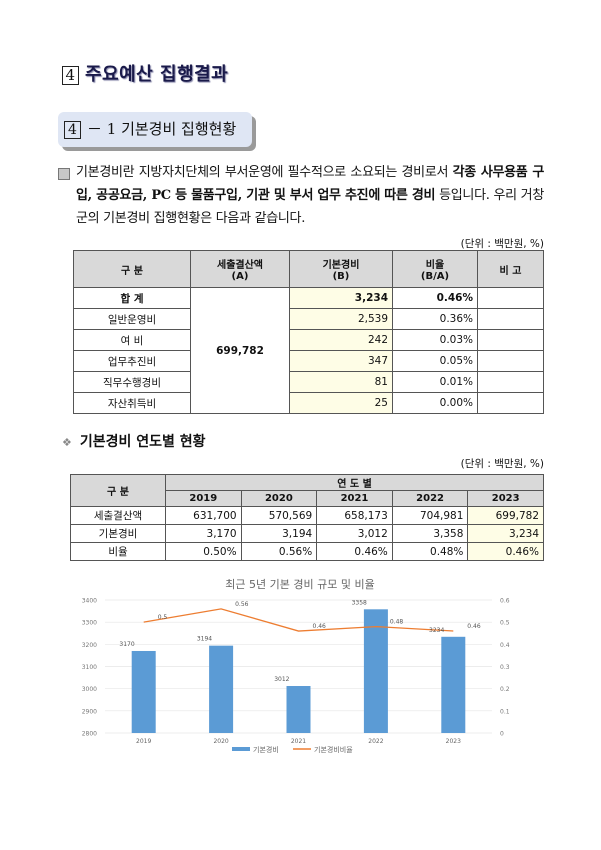  I want to click on line-data-label: 0.56, so click(242, 604).